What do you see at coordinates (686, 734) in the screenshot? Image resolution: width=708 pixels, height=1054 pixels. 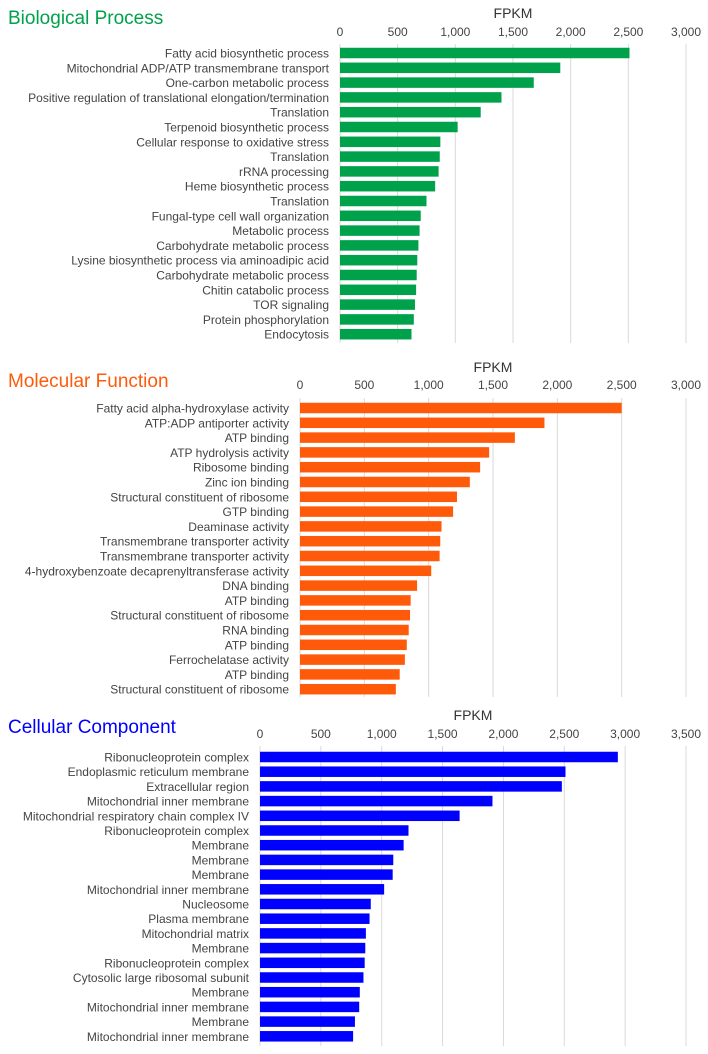 I see `cc-tick-label: 3,500` at bounding box center [686, 734].